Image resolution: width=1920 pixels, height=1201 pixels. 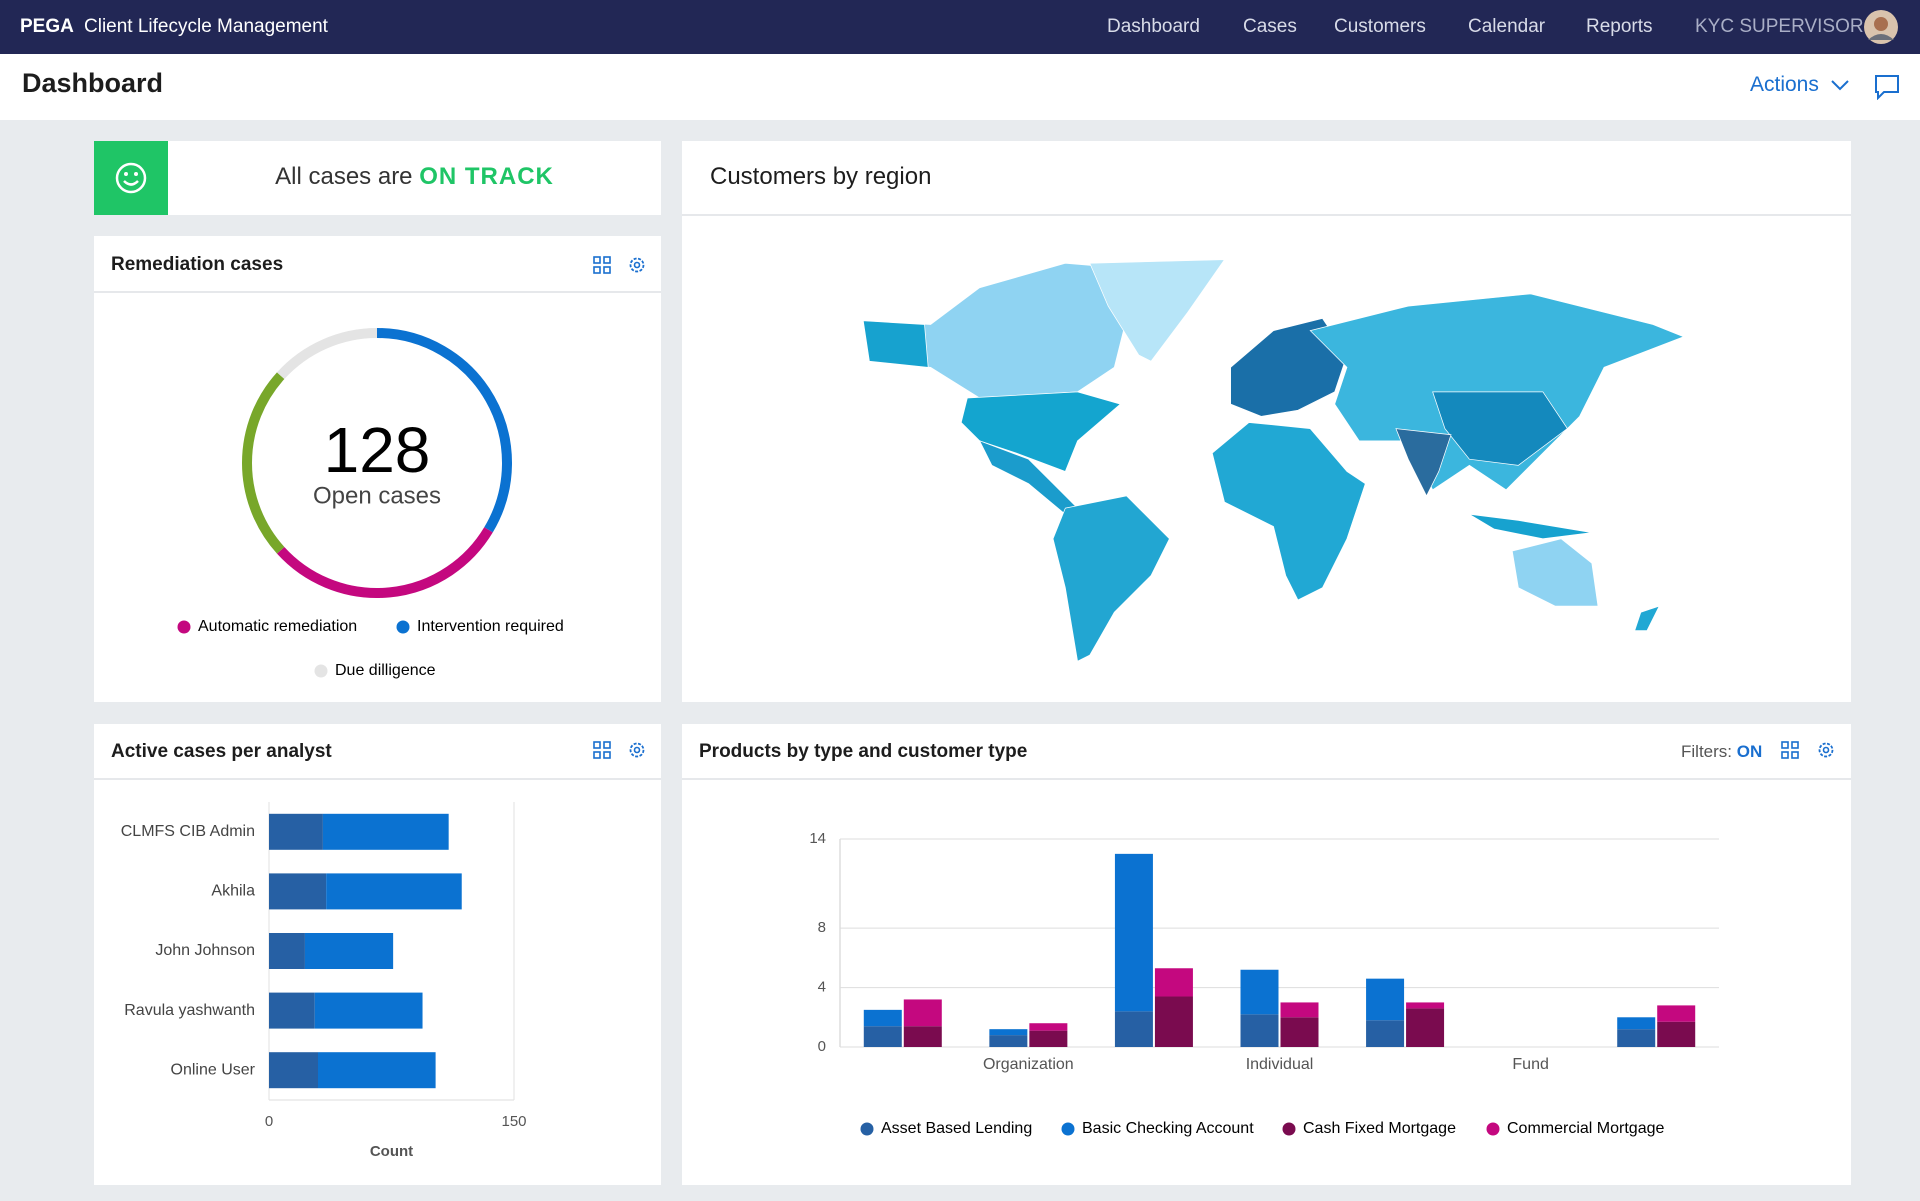 I want to click on chevron, so click(x=1840, y=85).